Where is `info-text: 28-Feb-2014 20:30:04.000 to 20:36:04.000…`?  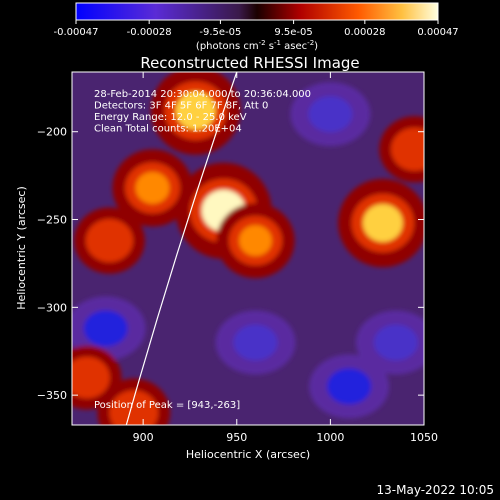 info-text: 28-Feb-2014 20:30:04.000 to 20:36:04.000… is located at coordinates (202, 112).